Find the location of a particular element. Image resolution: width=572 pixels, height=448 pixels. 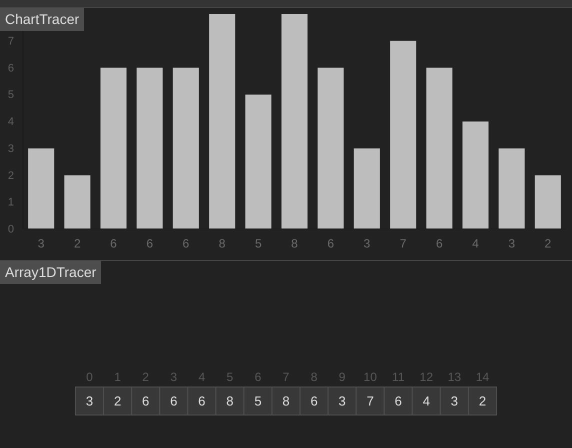

x-tick-label: 4 is located at coordinates (476, 243).